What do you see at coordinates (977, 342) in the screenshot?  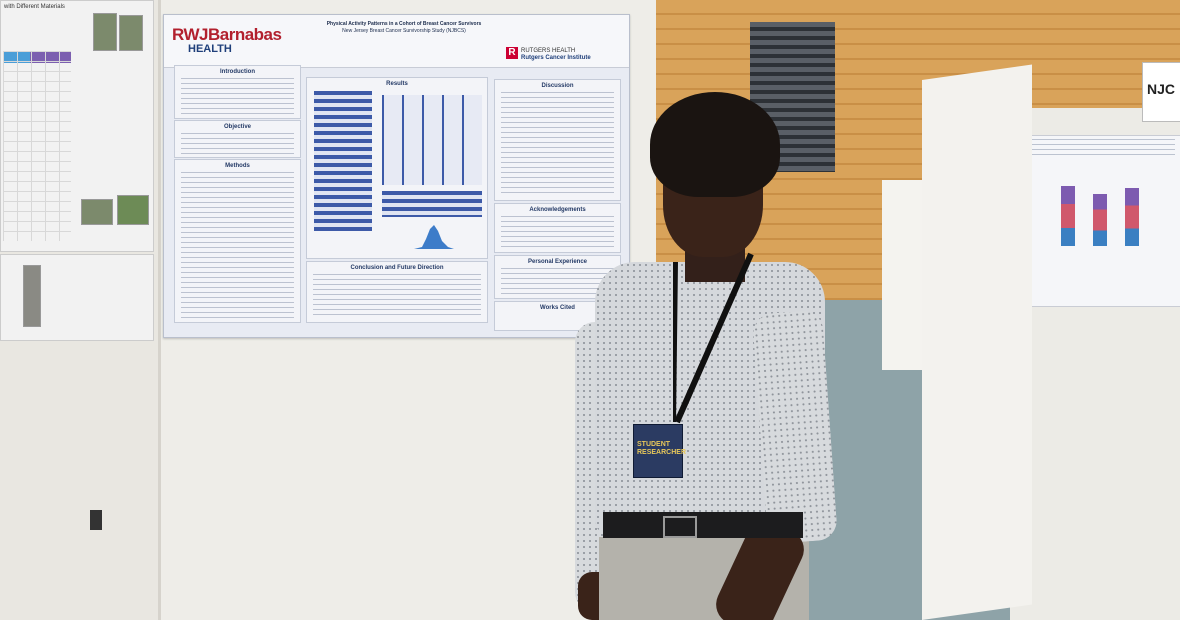 I see `foreground-partition` at bounding box center [977, 342].